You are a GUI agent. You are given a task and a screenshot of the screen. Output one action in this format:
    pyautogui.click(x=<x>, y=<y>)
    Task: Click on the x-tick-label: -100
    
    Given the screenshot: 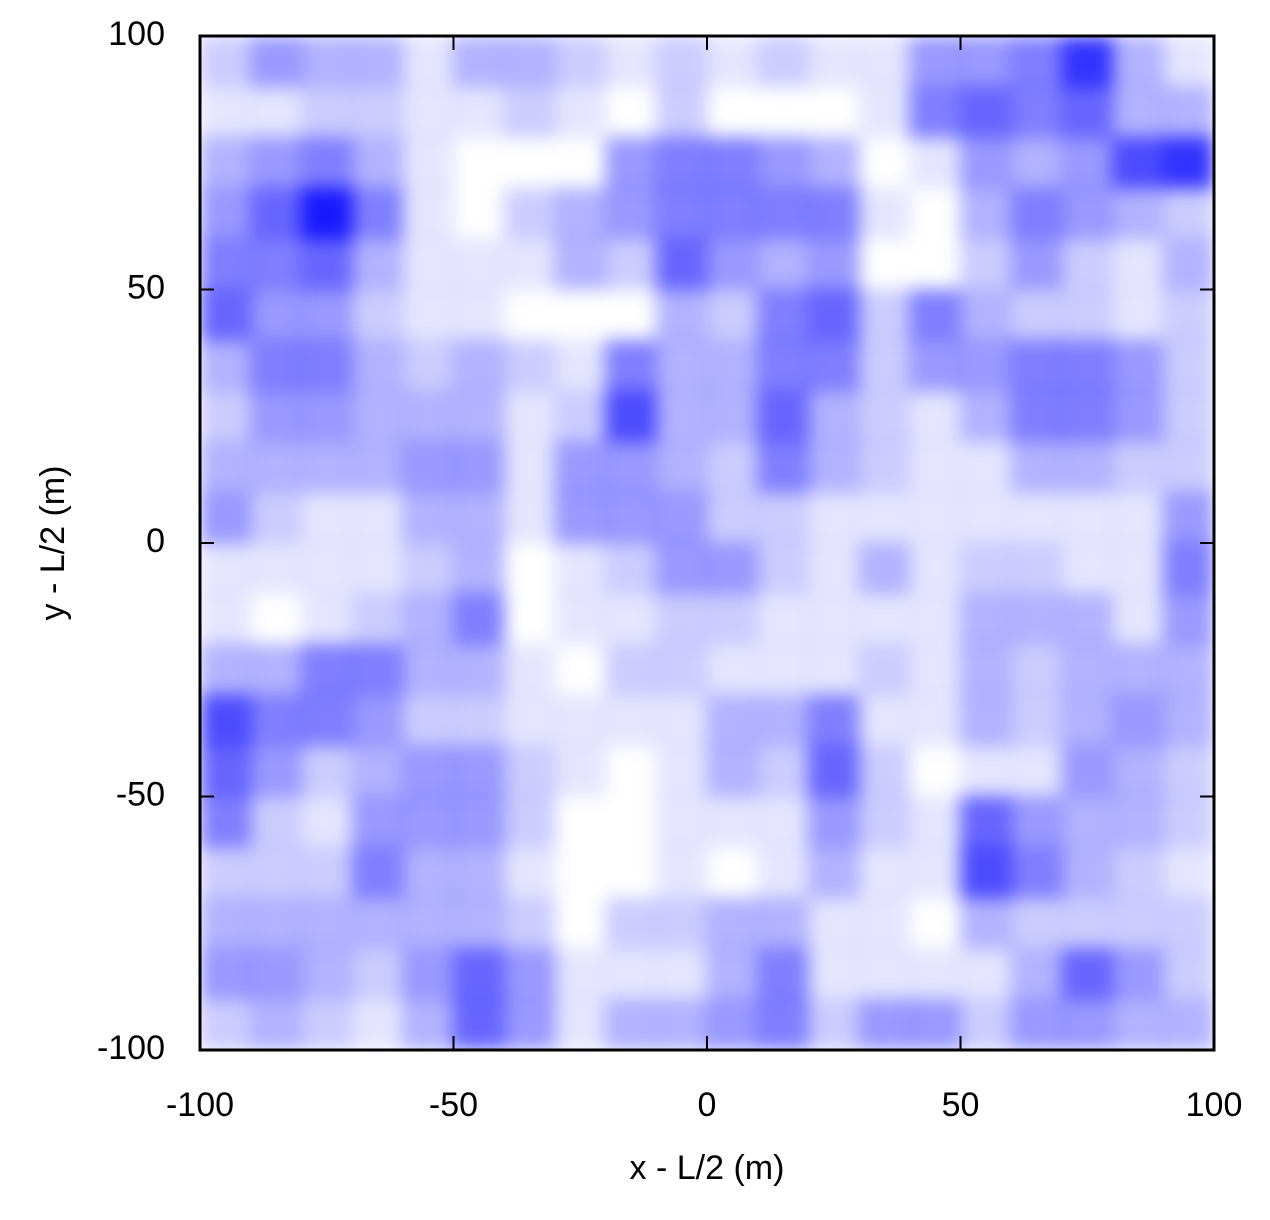 What is the action you would take?
    pyautogui.click(x=200, y=1105)
    